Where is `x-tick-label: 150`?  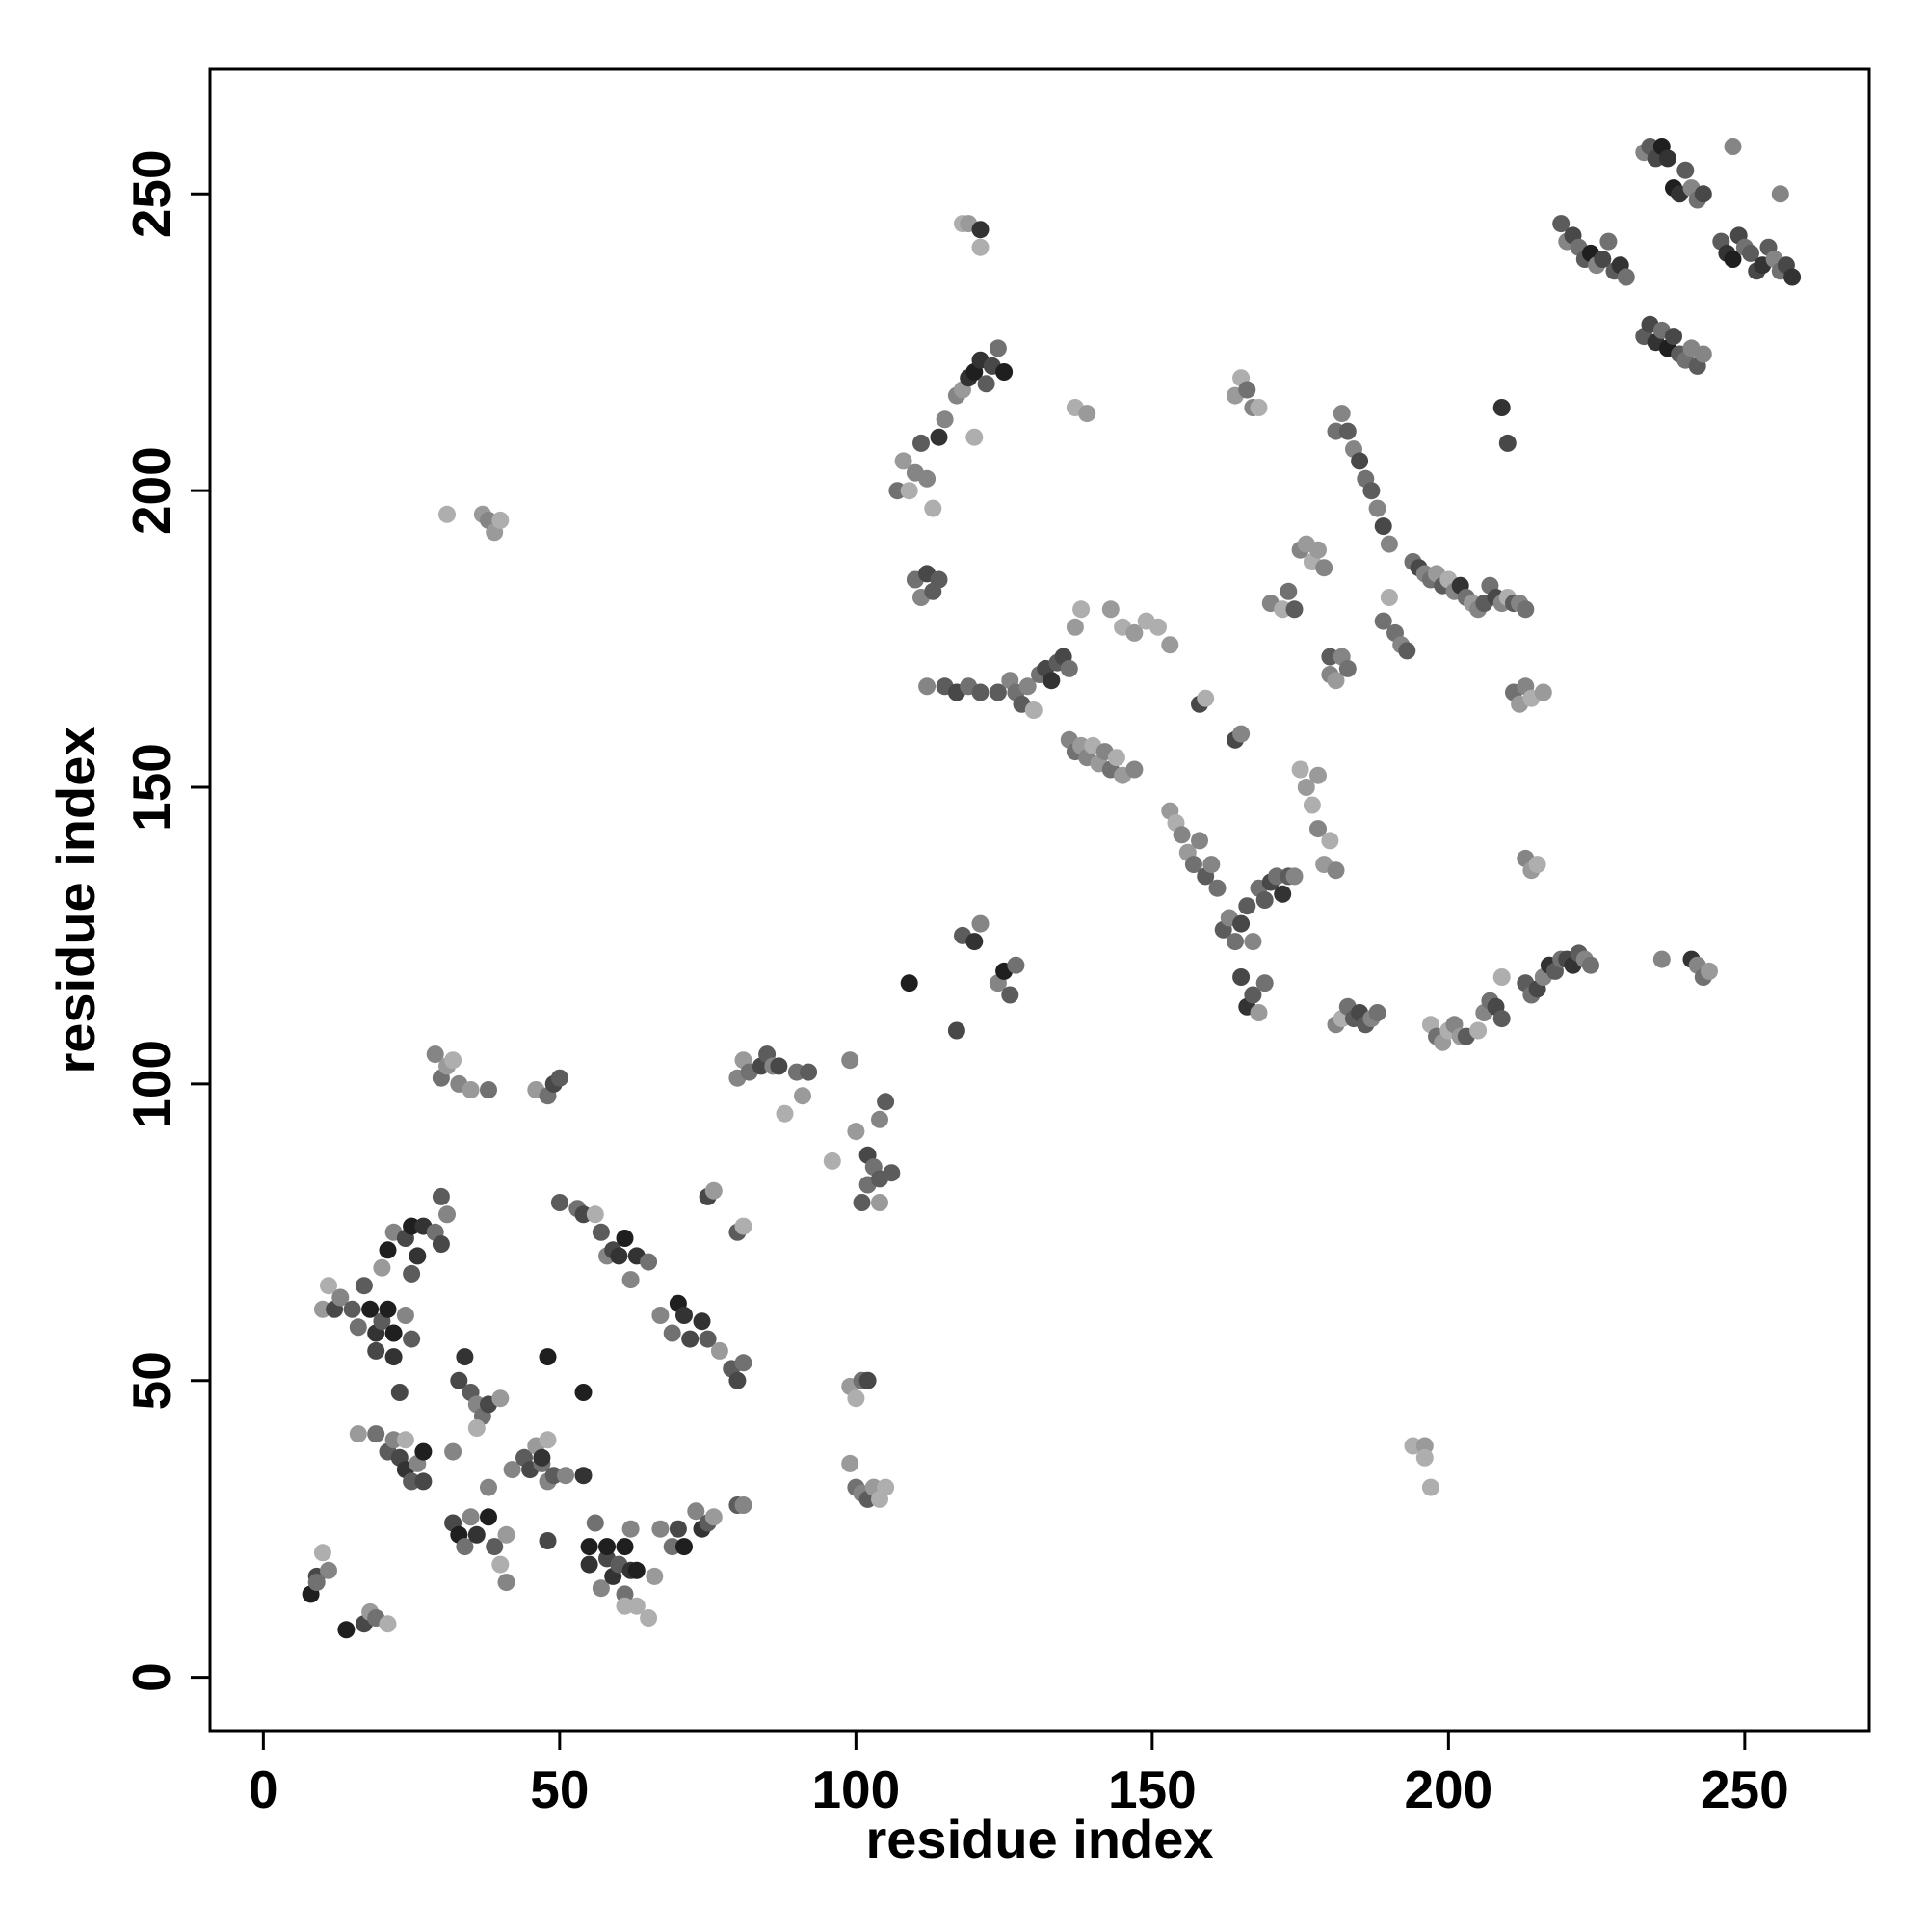
x-tick-label: 150 is located at coordinates (1152, 1789).